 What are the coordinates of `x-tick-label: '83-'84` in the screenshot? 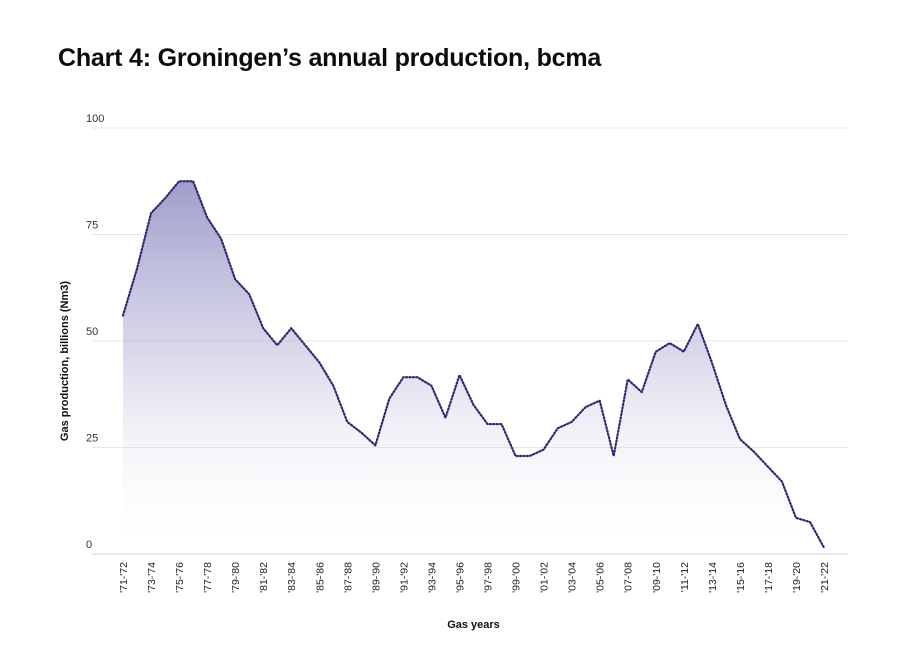 It's located at (292, 577).